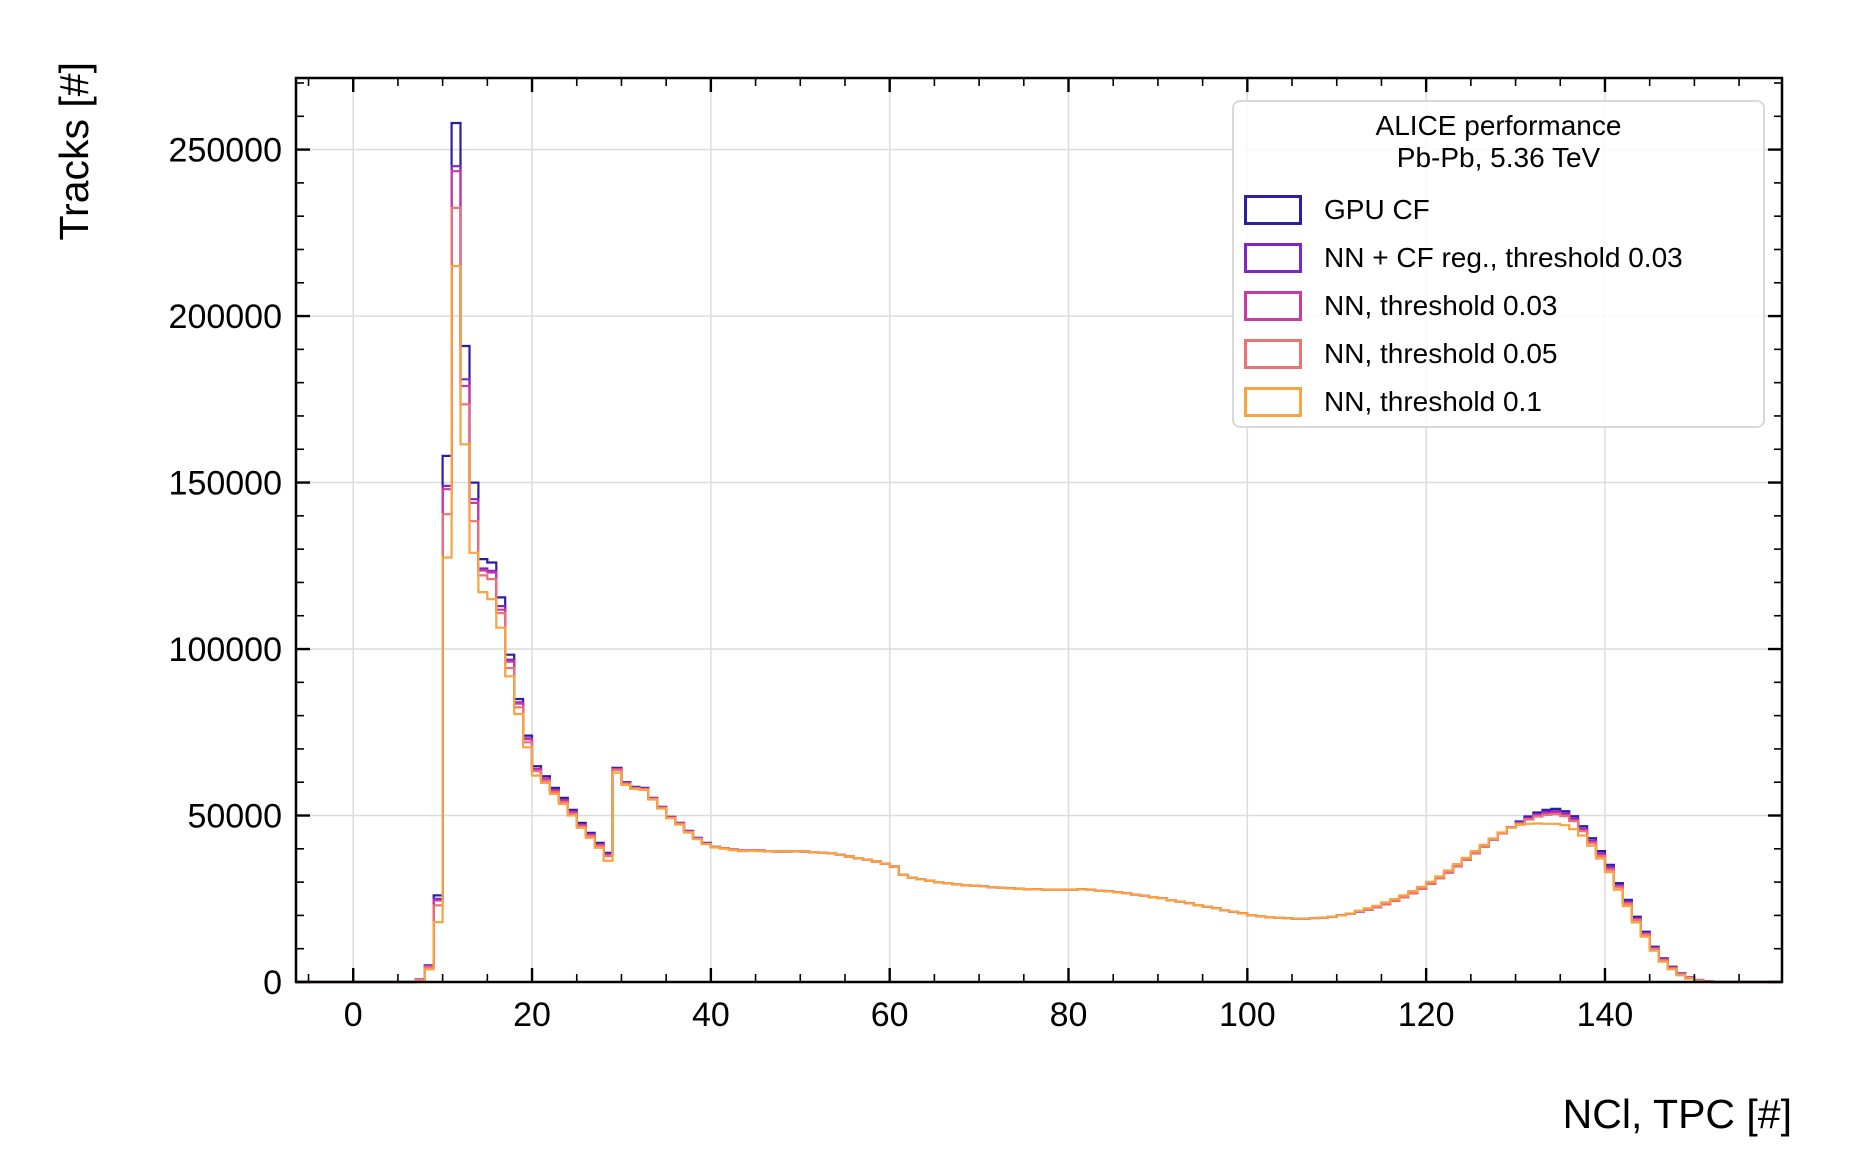  I want to click on legend-row: GPU CF, so click(1498, 210).